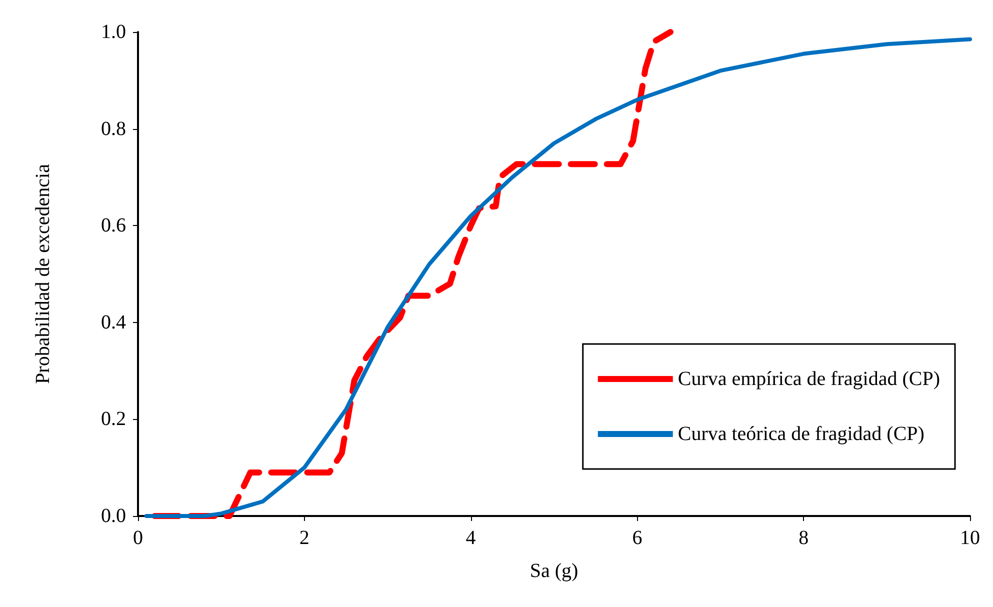  What do you see at coordinates (304, 538) in the screenshot?
I see `x-tick-label: 2` at bounding box center [304, 538].